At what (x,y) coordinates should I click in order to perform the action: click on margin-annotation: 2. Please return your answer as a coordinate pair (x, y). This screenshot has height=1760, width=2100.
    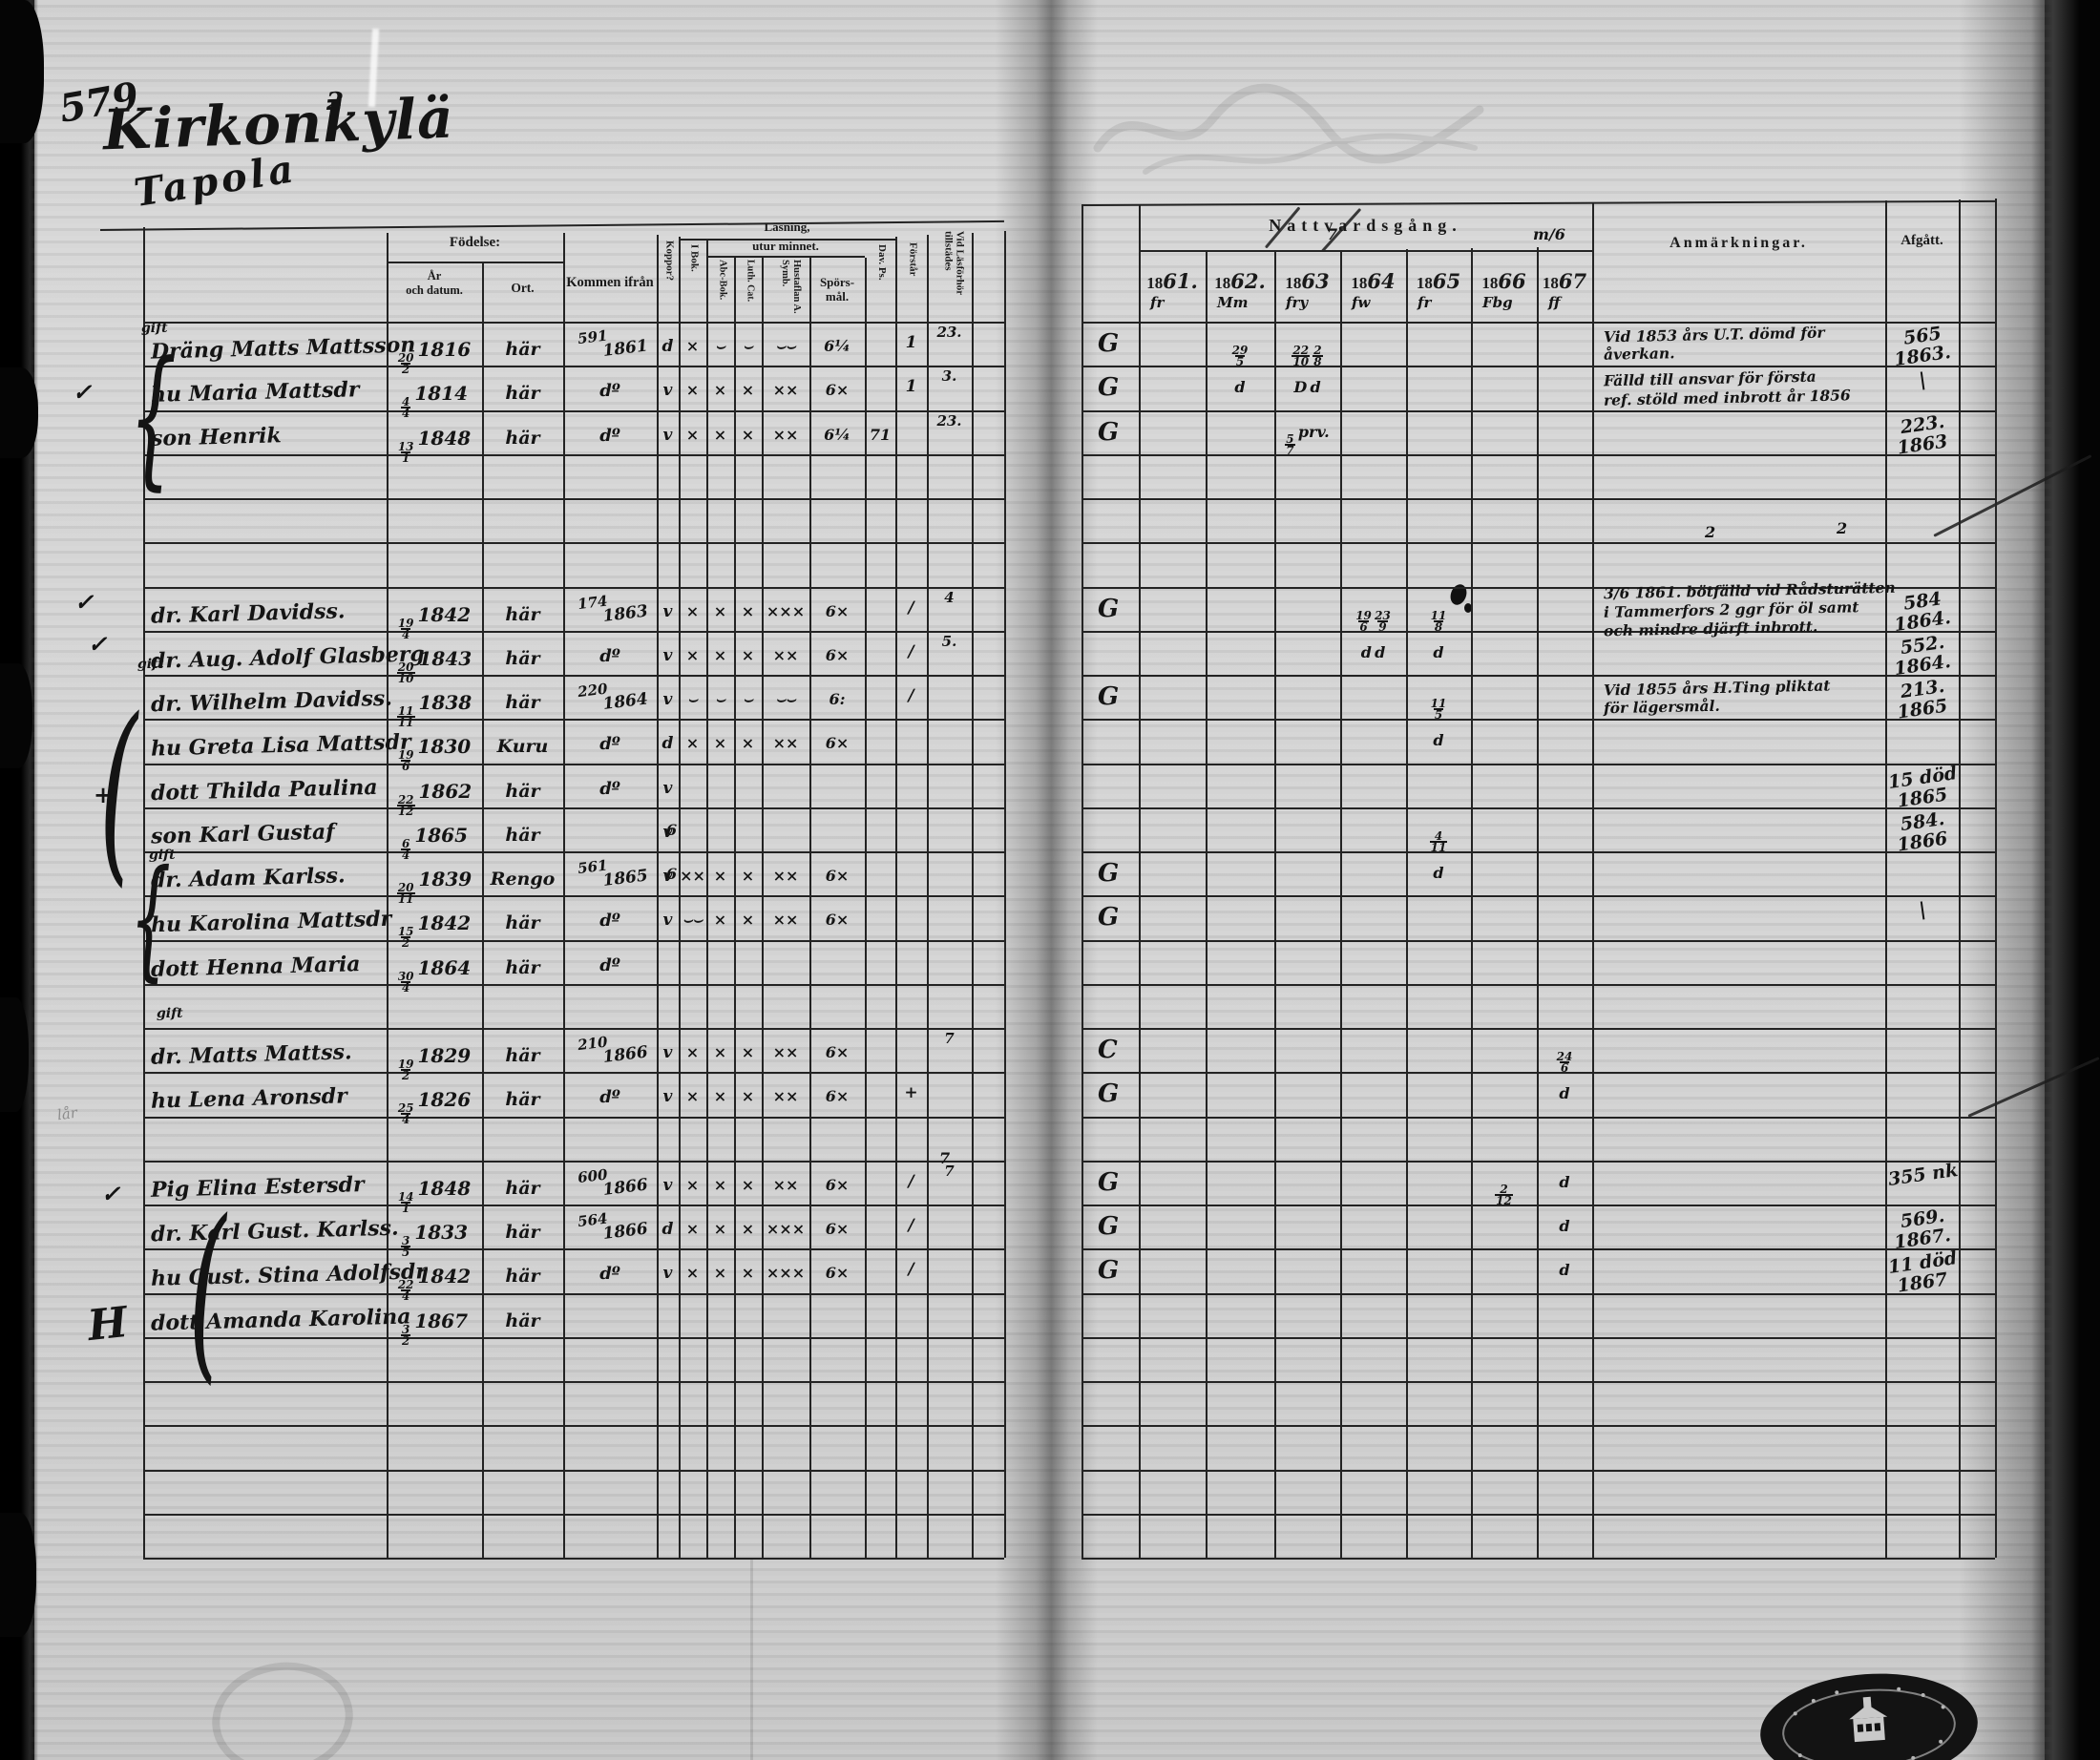
    Looking at the image, I should click on (1843, 528).